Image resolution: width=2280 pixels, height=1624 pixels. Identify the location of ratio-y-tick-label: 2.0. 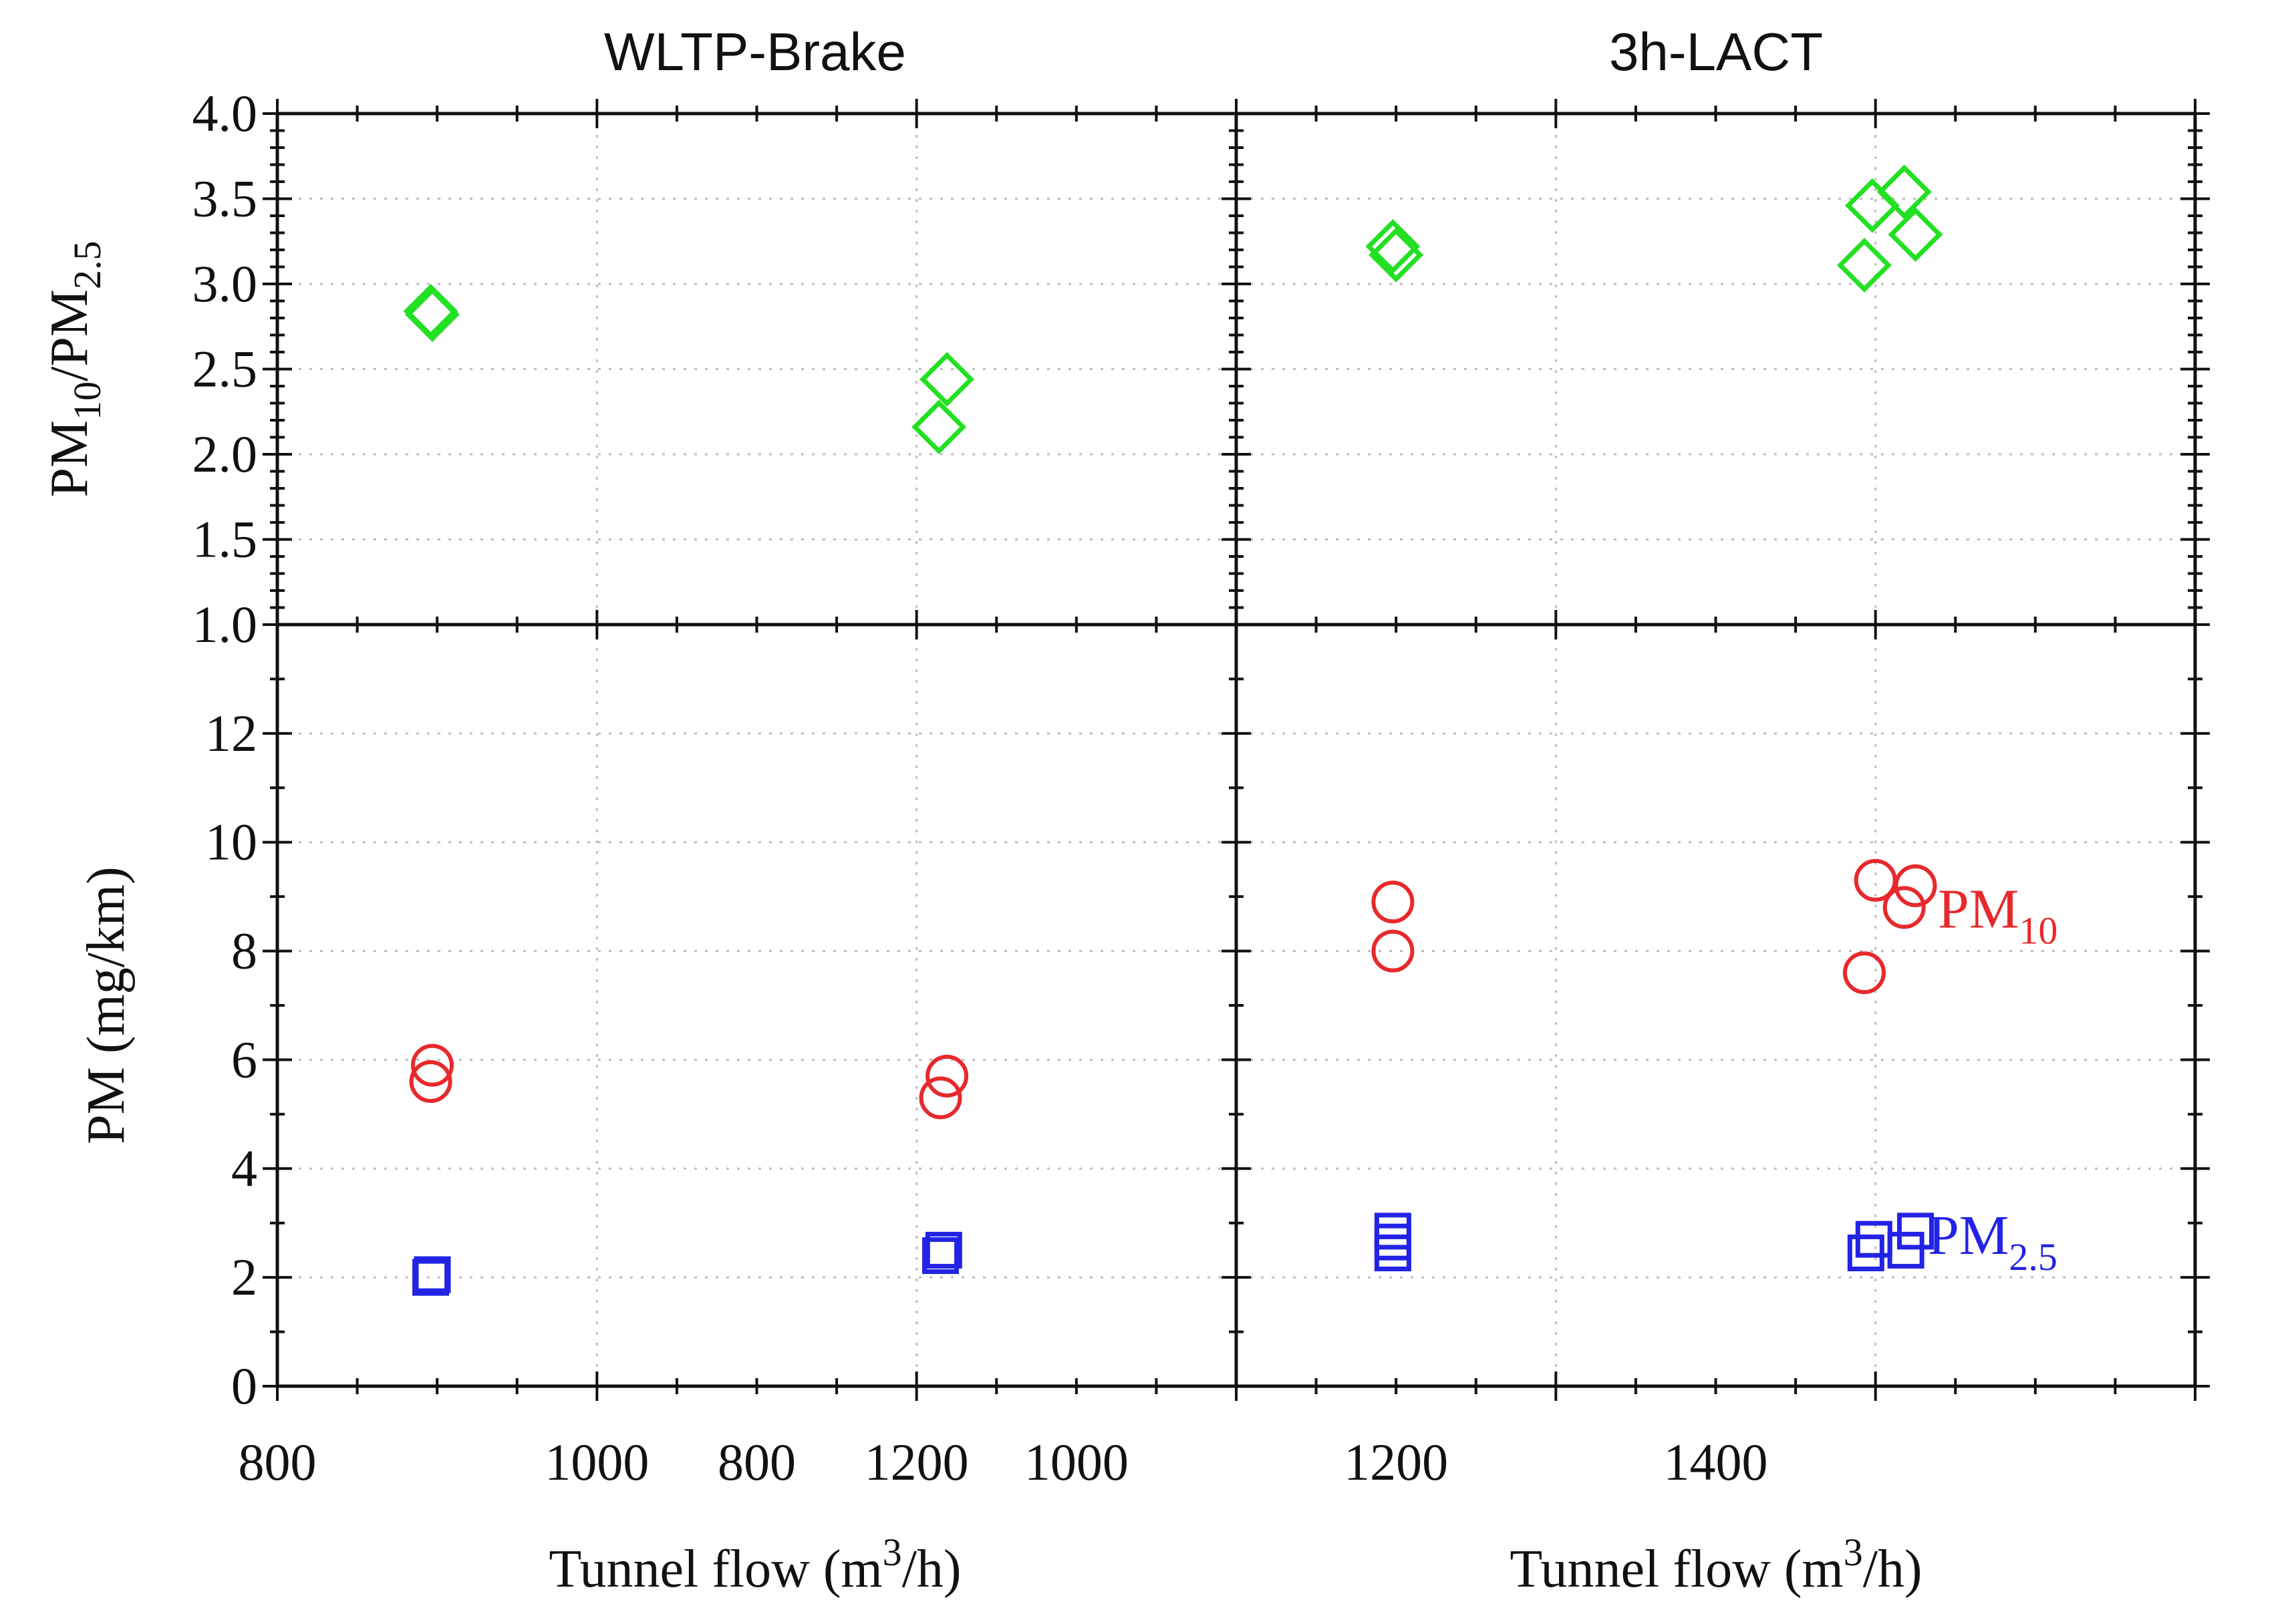
(225, 454).